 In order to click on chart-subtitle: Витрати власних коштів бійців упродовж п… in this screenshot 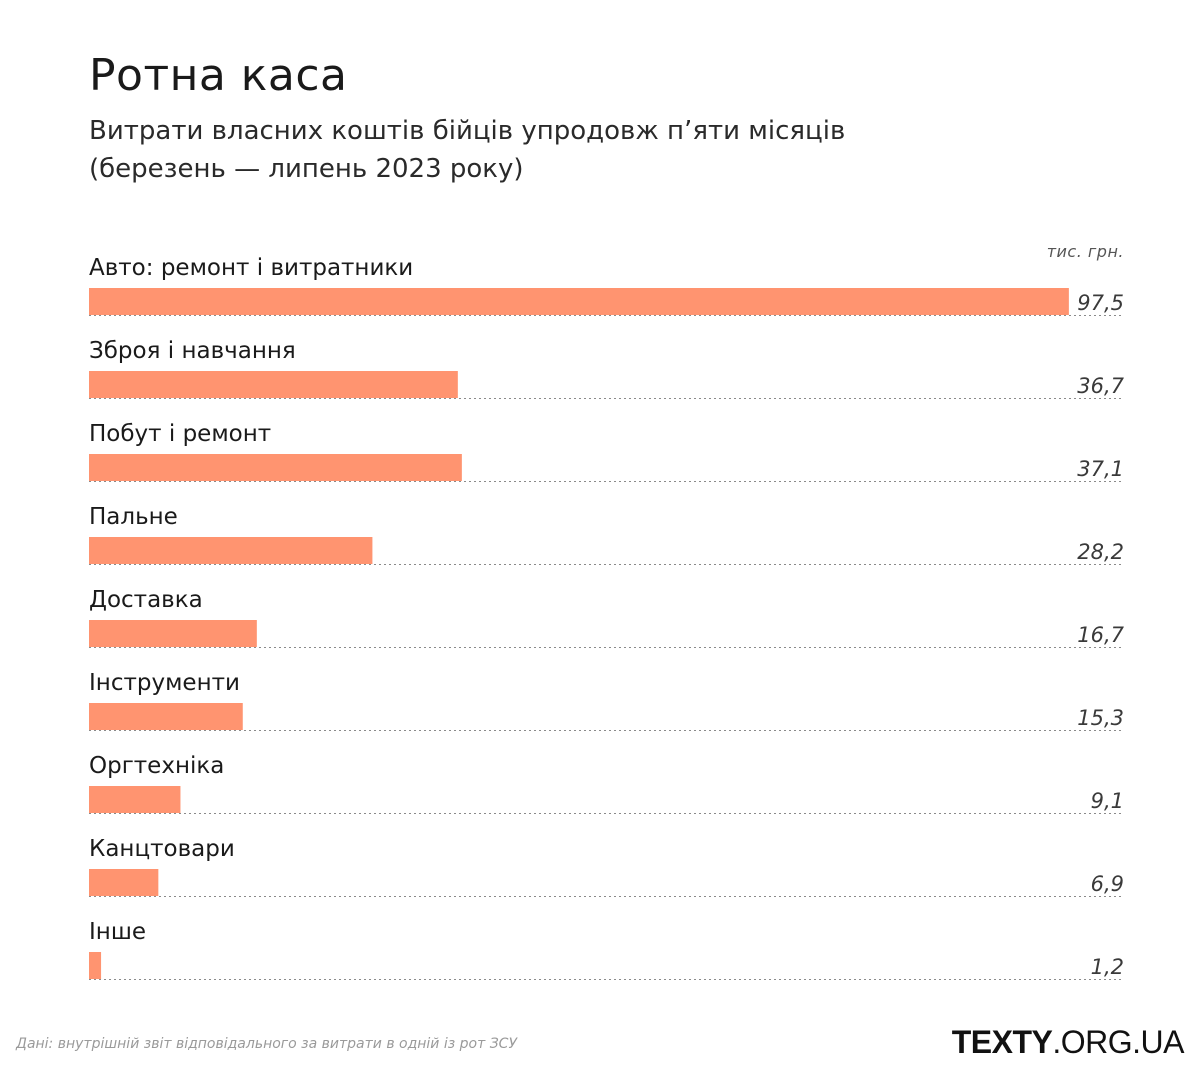, I will do `click(467, 150)`.